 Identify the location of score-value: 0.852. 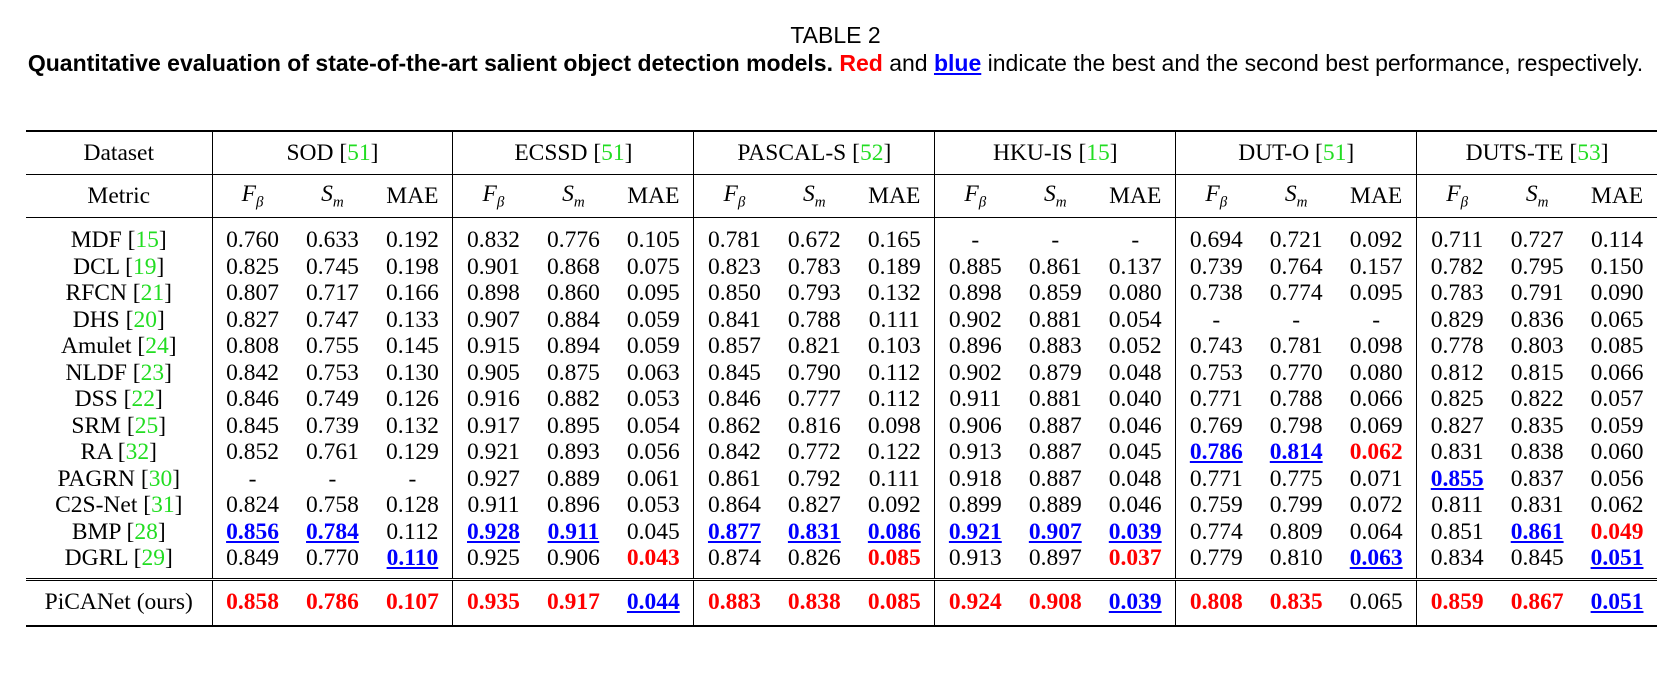
(252, 452).